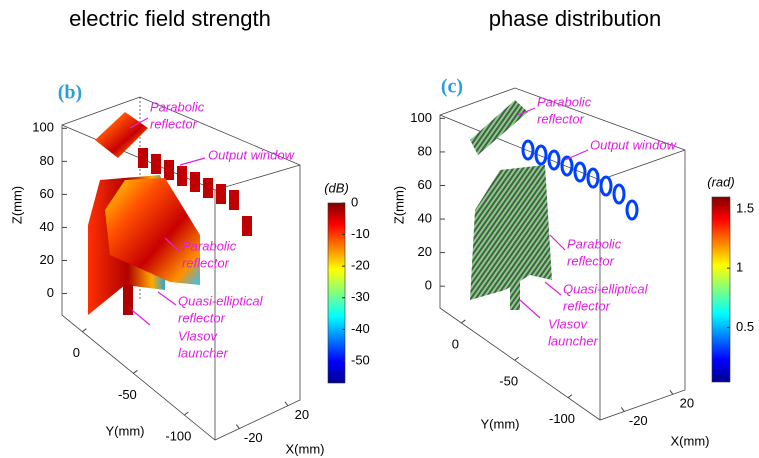  Describe the element at coordinates (720, 181) in the screenshot. I see `colorbar-label: (rad)` at that location.